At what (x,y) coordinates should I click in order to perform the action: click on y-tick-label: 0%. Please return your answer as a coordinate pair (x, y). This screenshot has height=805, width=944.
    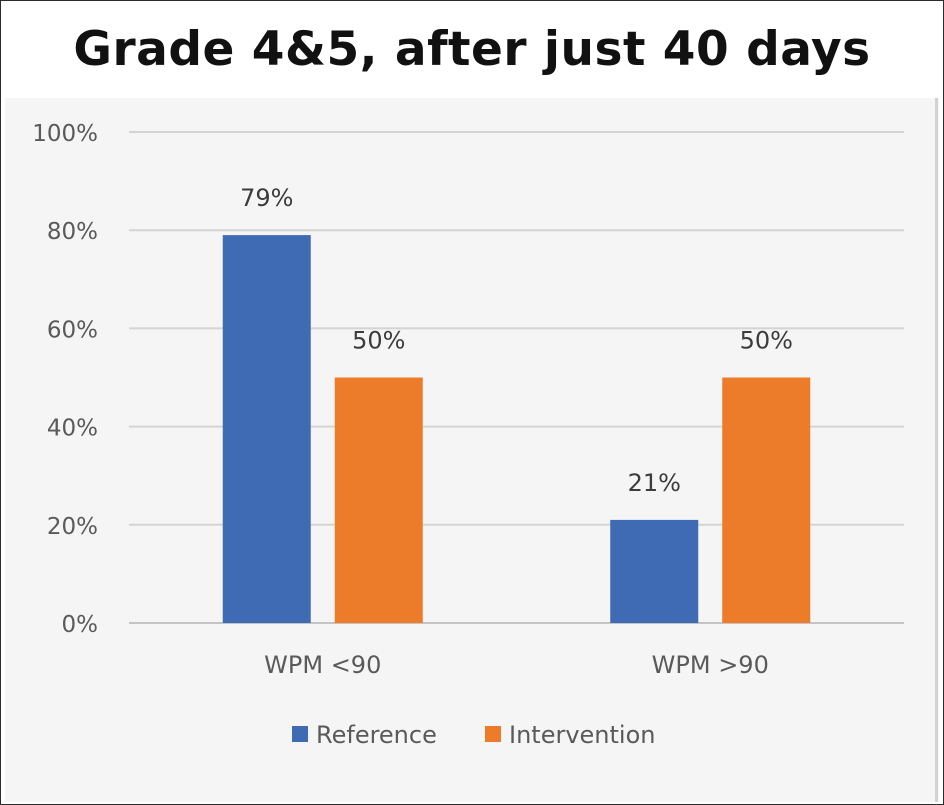
    Looking at the image, I should click on (80, 625).